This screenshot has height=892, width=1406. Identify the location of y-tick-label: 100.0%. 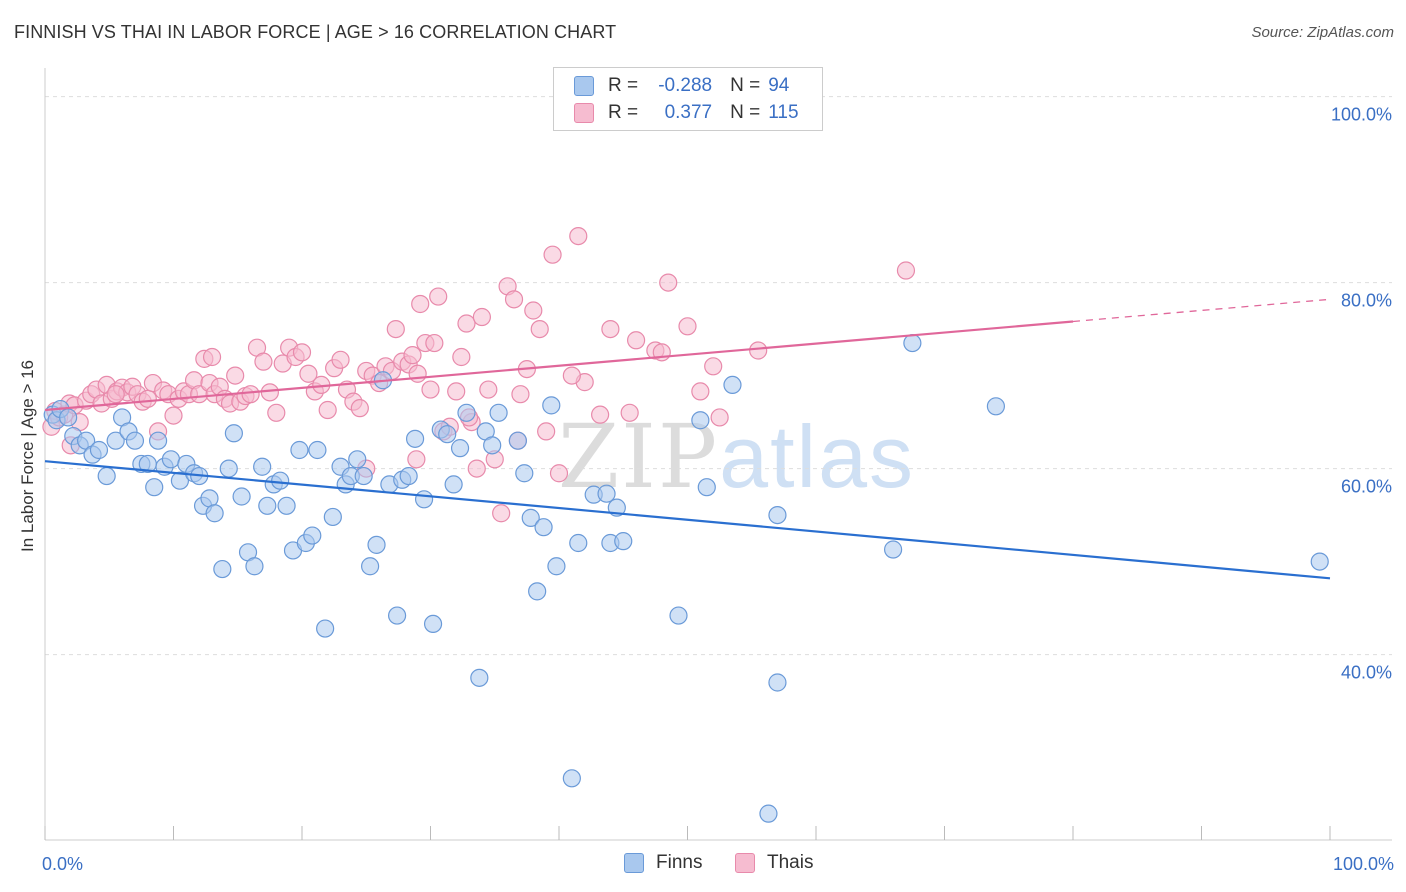
(1361, 115).